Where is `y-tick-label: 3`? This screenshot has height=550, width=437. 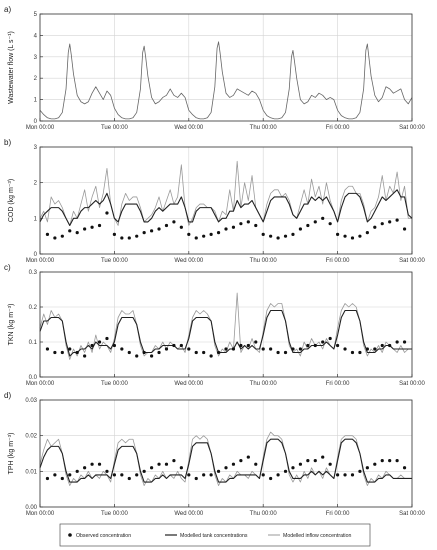 y-tick-label: 3 is located at coordinates (36, 148).